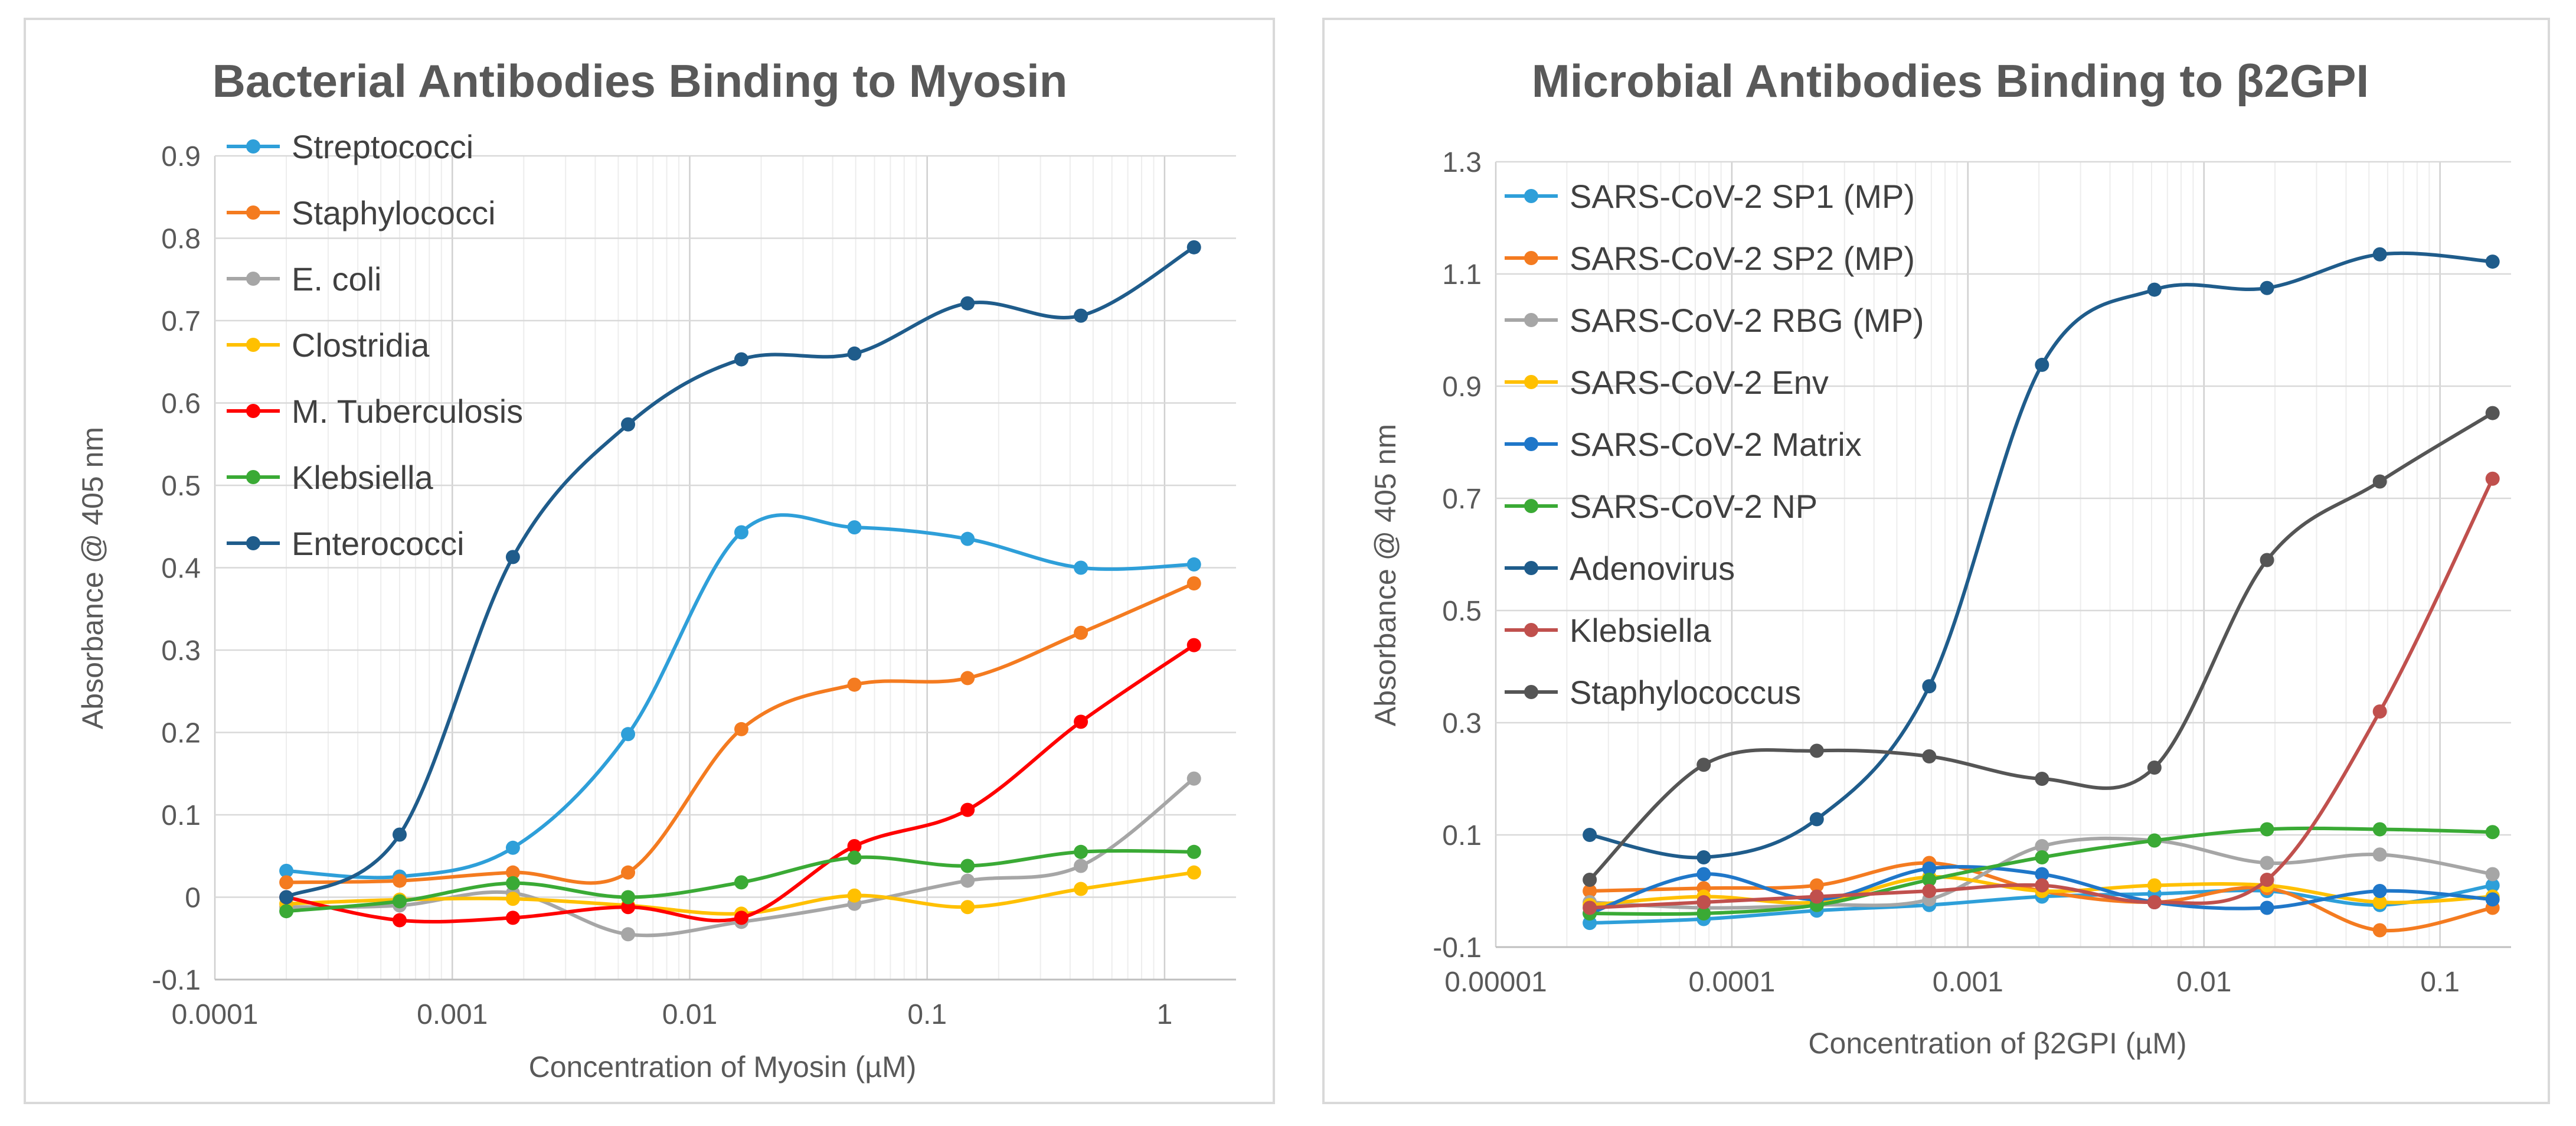 The height and width of the screenshot is (1126, 2576). Describe the element at coordinates (1699, 382) in the screenshot. I see `legend-label: SARS-CoV-2 Env` at that location.